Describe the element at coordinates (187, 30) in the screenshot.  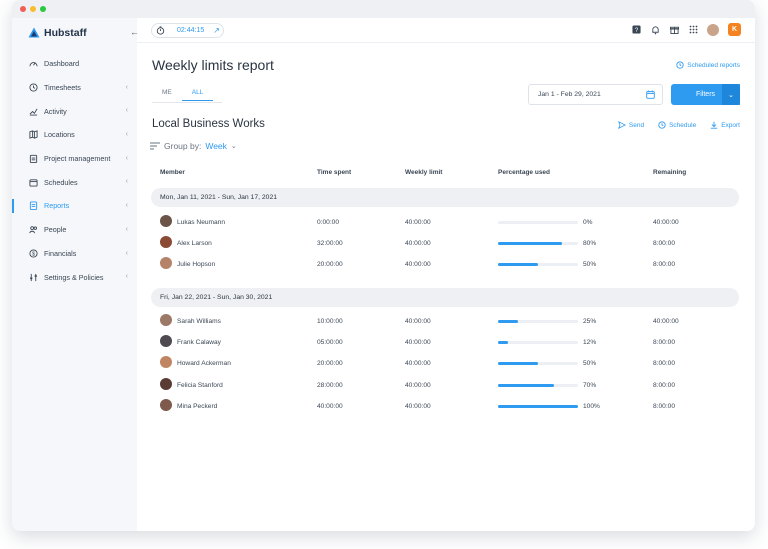
I see `timer-widget: 02:44:15 ↗` at that location.